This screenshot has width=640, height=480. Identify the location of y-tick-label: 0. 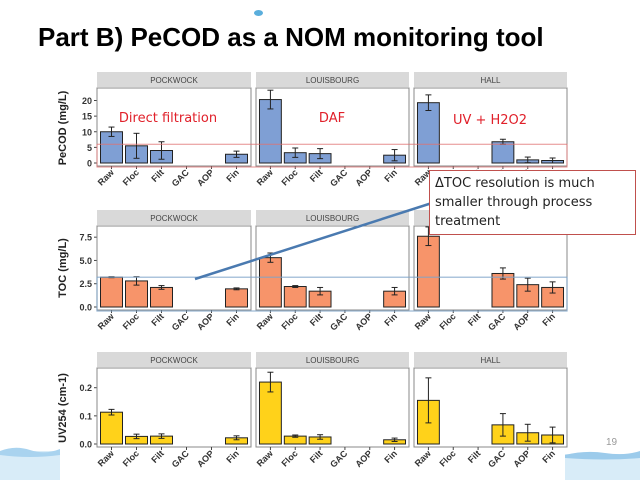
(89, 164).